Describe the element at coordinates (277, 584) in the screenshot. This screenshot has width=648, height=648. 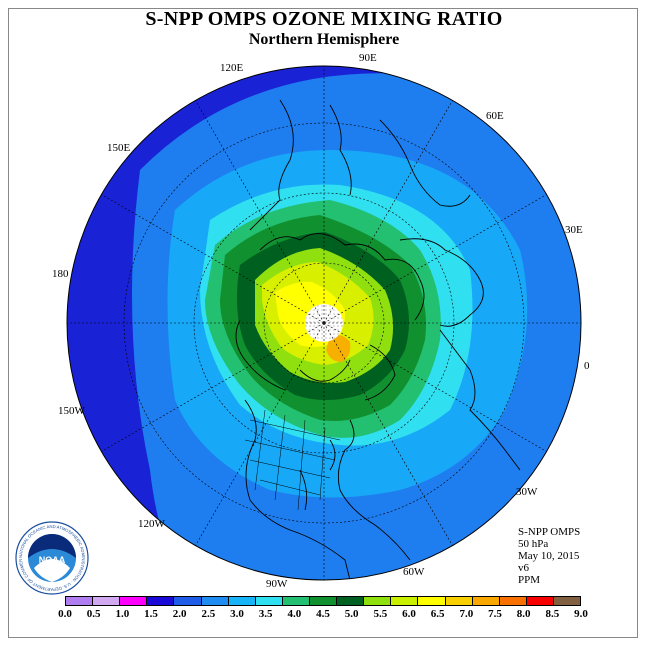
I see `longitude-label-90w: 90W` at that location.